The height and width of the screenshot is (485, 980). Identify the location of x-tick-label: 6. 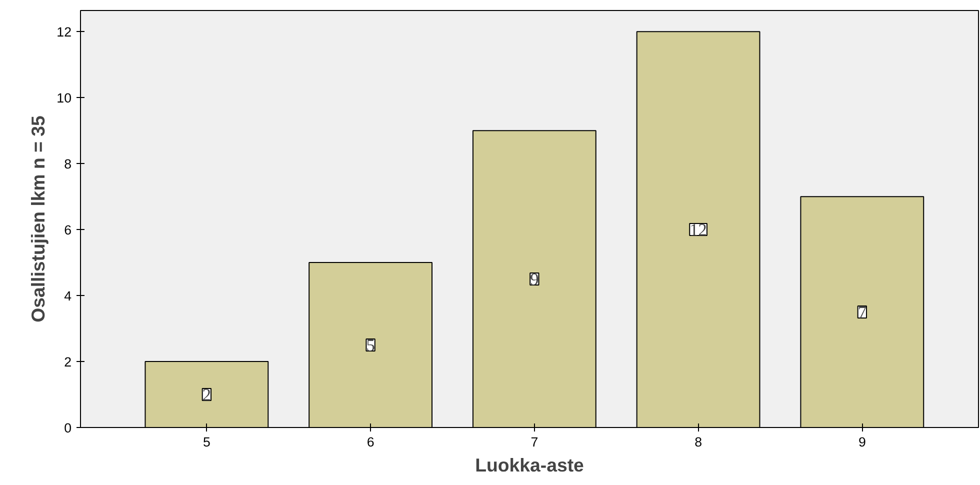
(370, 442).